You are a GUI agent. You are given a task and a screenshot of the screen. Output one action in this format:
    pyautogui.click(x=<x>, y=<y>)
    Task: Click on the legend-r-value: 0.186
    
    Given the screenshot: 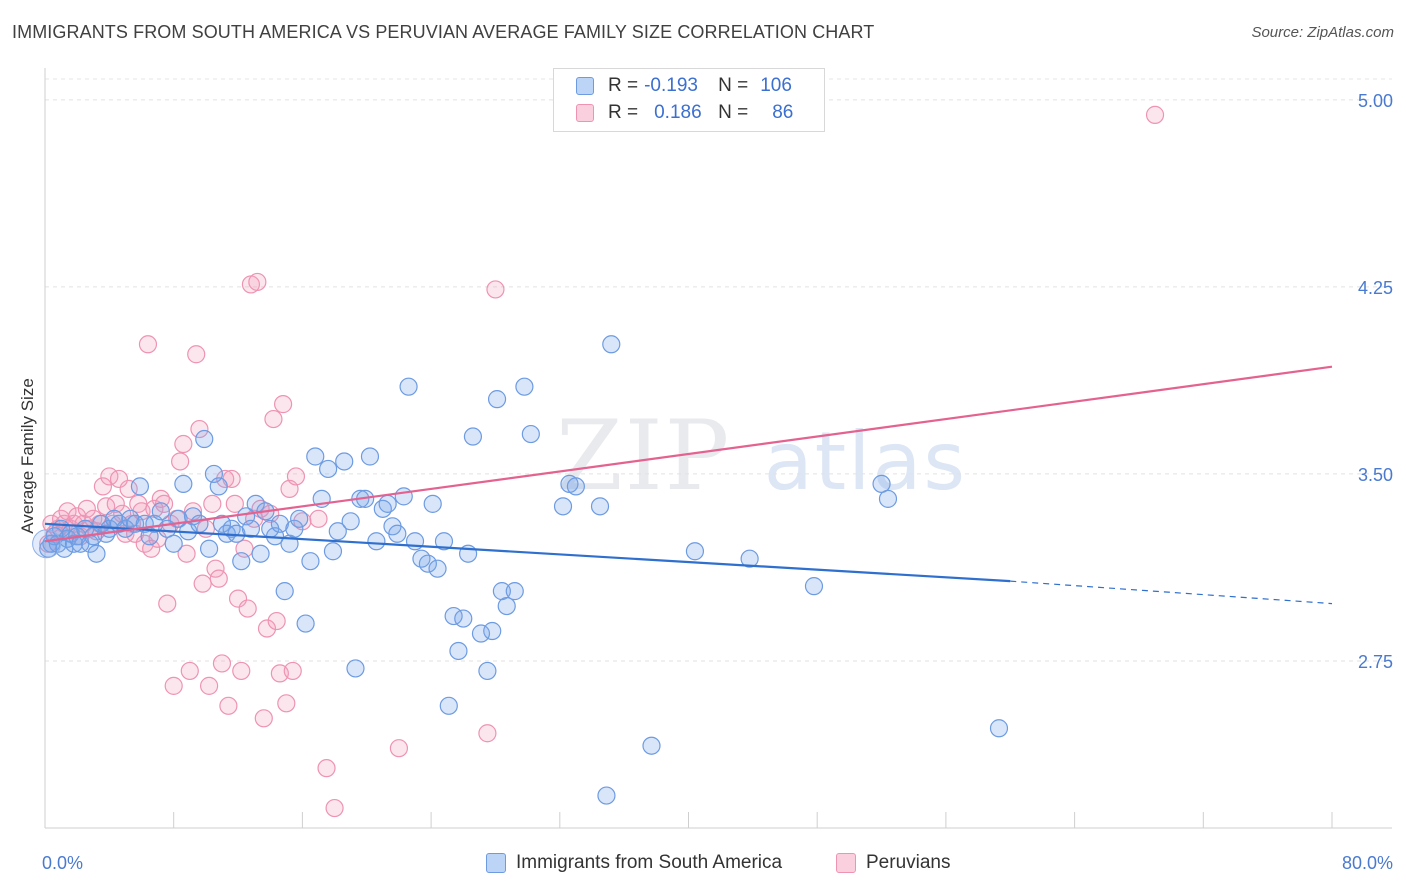 What is the action you would take?
    pyautogui.click(x=678, y=112)
    